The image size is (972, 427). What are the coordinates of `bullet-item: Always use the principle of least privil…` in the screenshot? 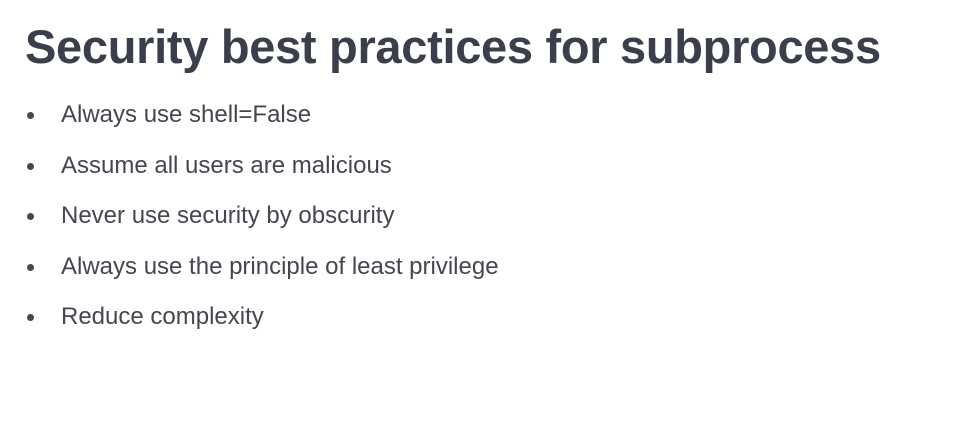 It's located at (486, 274).